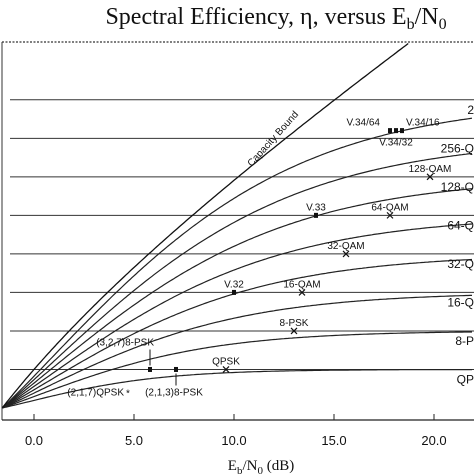  I want to click on x-tick-label-0: 0.0, so click(34, 440).